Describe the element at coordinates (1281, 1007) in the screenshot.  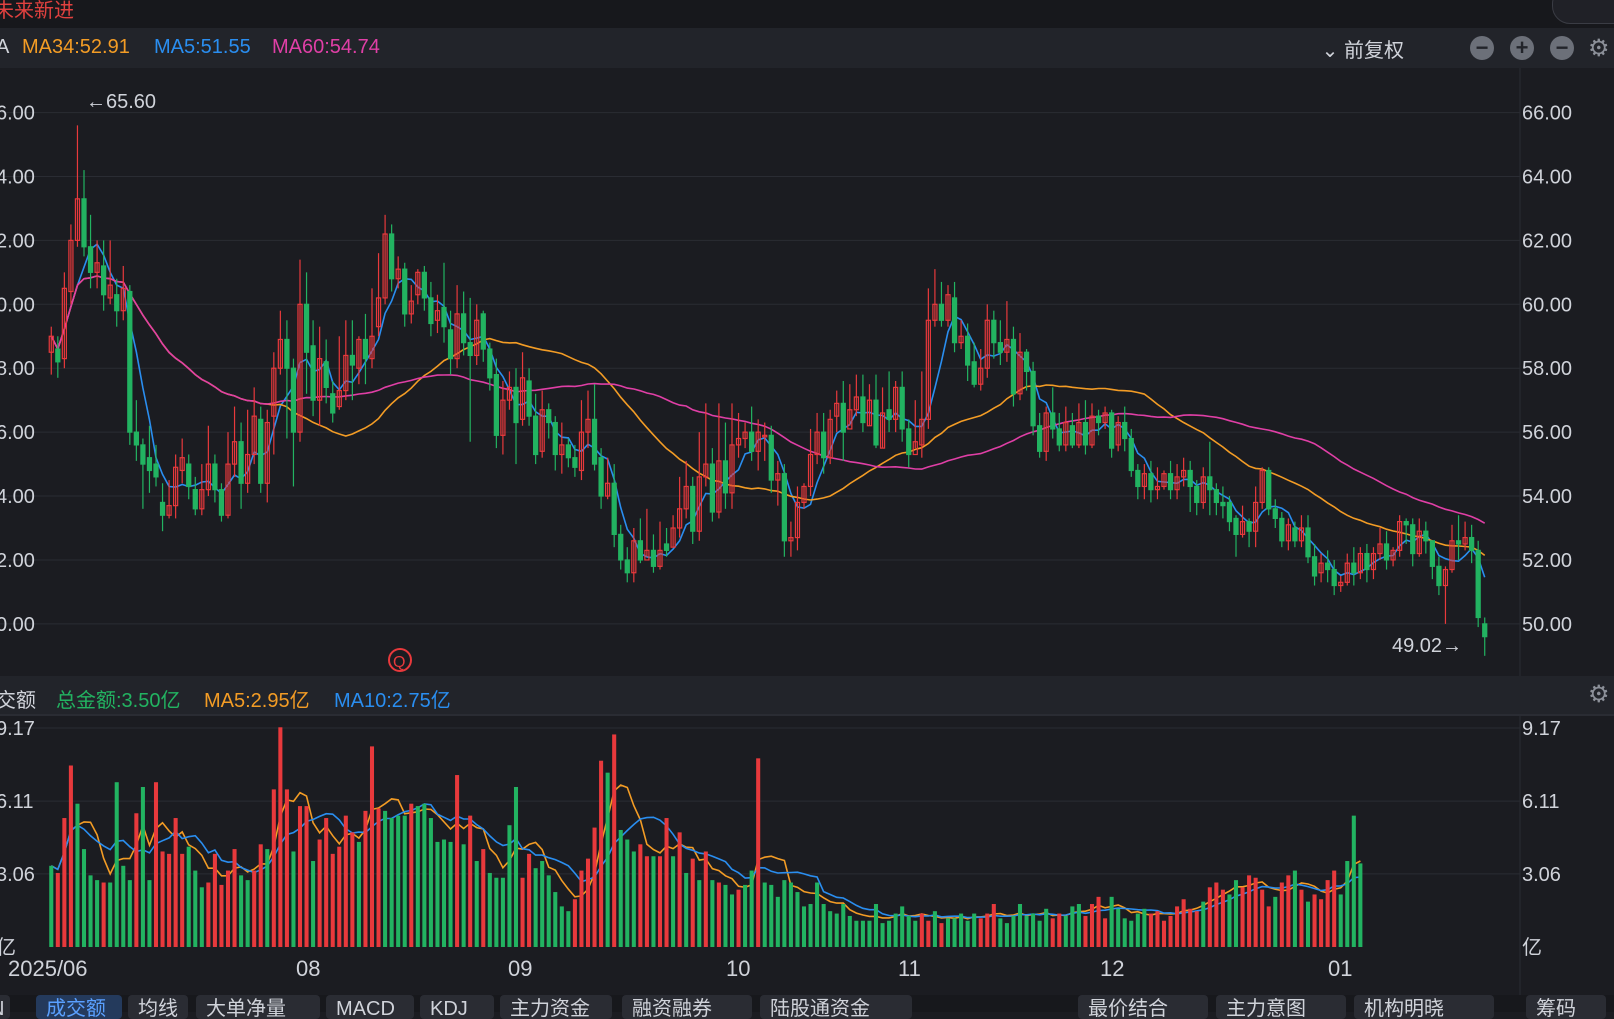
I see `indicator-tab: 主力意图` at that location.